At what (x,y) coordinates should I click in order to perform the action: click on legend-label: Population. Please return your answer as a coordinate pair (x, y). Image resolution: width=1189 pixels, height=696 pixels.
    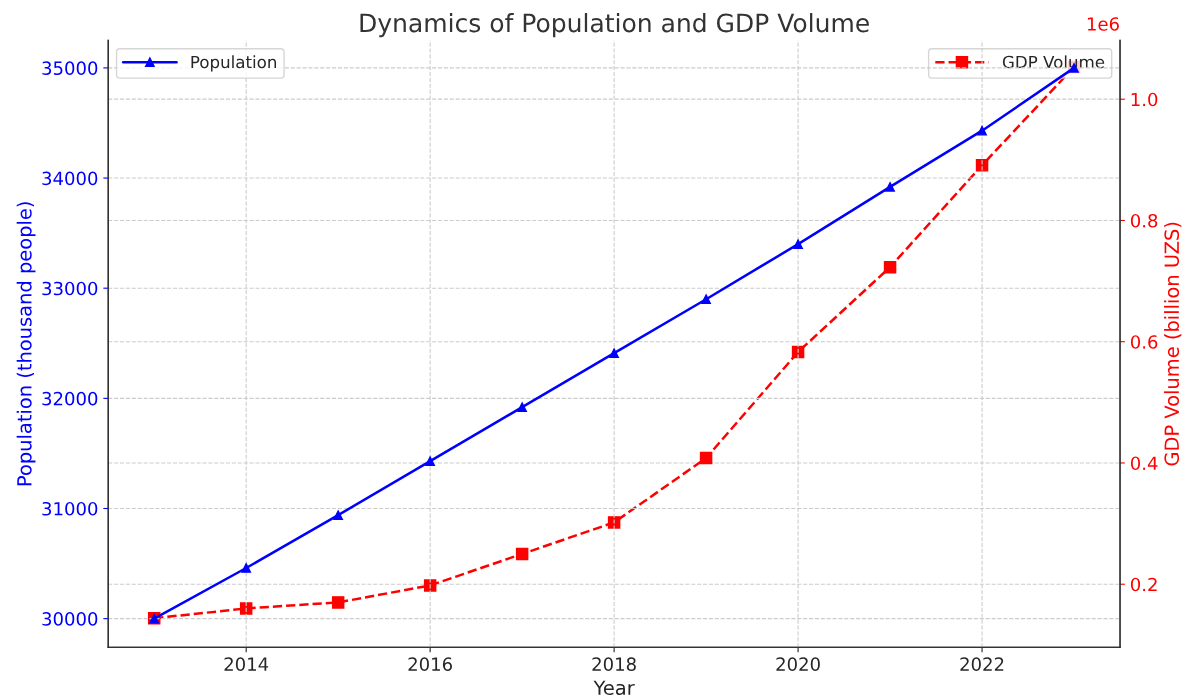
    Looking at the image, I should click on (234, 63).